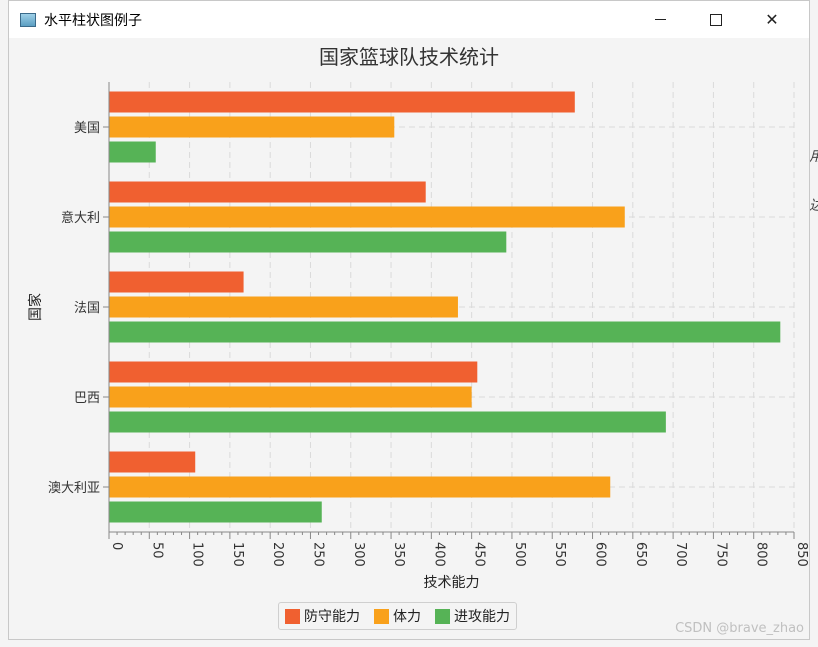  What do you see at coordinates (739, 628) in the screenshot?
I see `watermark: CSDN @brave_zhao` at bounding box center [739, 628].